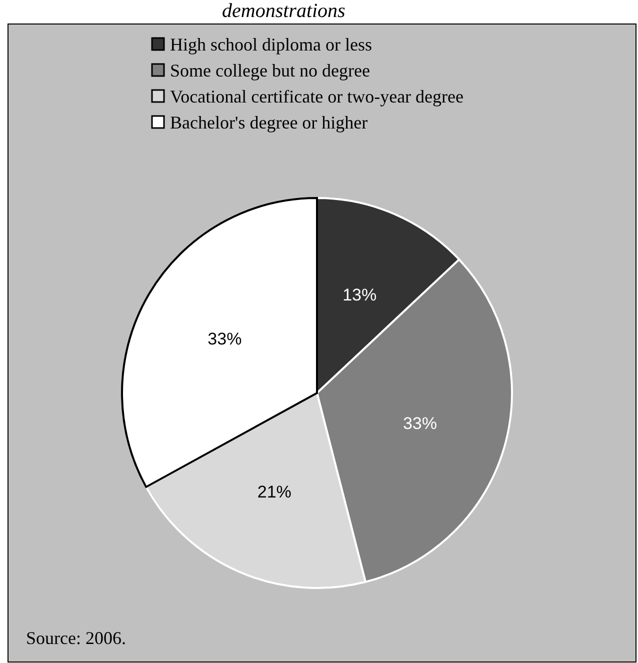 The width and height of the screenshot is (638, 663). I want to click on legend-label: Vocational certificate or two-year degree, so click(317, 96).